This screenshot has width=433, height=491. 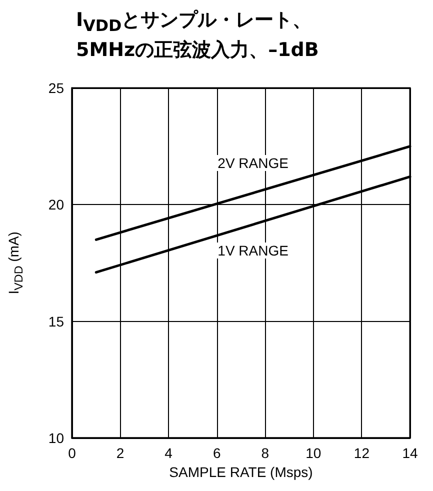 What do you see at coordinates (168, 453) in the screenshot?
I see `x-tick-label: 4` at bounding box center [168, 453].